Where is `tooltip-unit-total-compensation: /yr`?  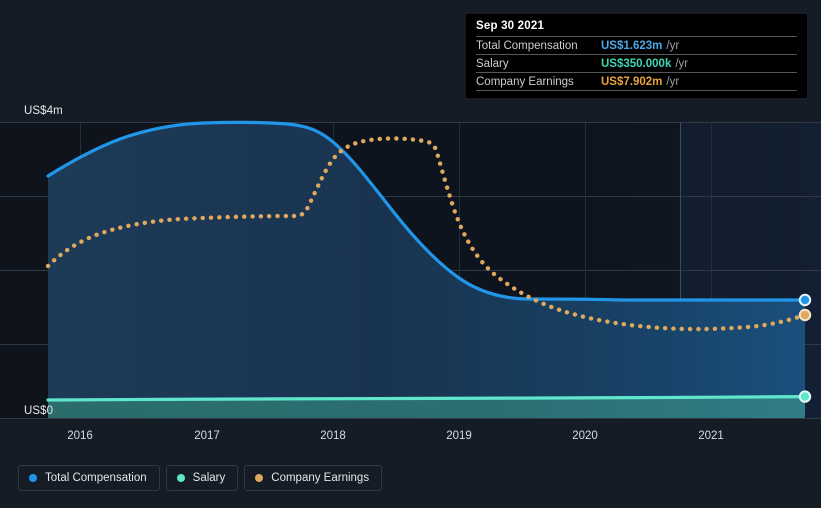 tooltip-unit-total-compensation: /yr is located at coordinates (673, 45).